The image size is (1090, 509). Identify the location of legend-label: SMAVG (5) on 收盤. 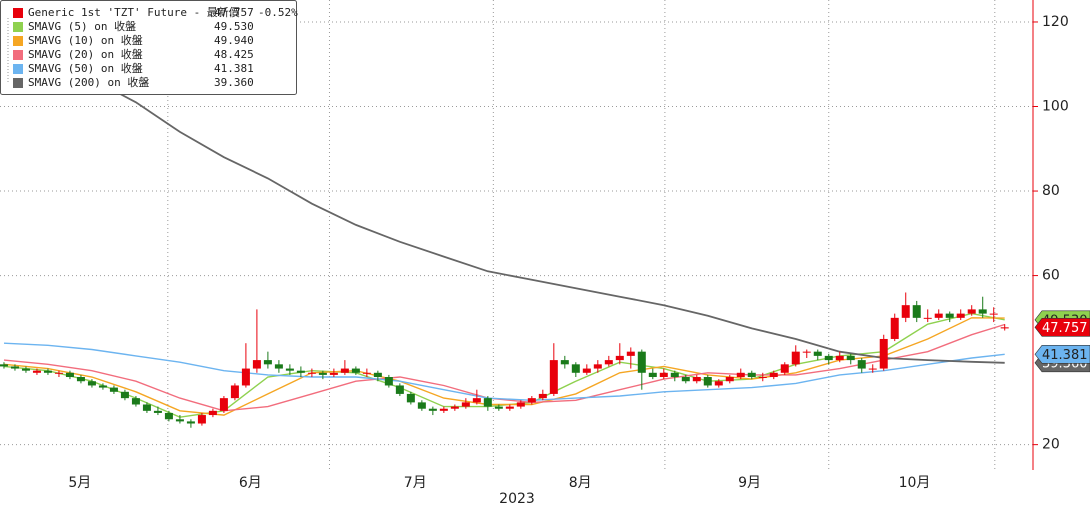
(82, 26).